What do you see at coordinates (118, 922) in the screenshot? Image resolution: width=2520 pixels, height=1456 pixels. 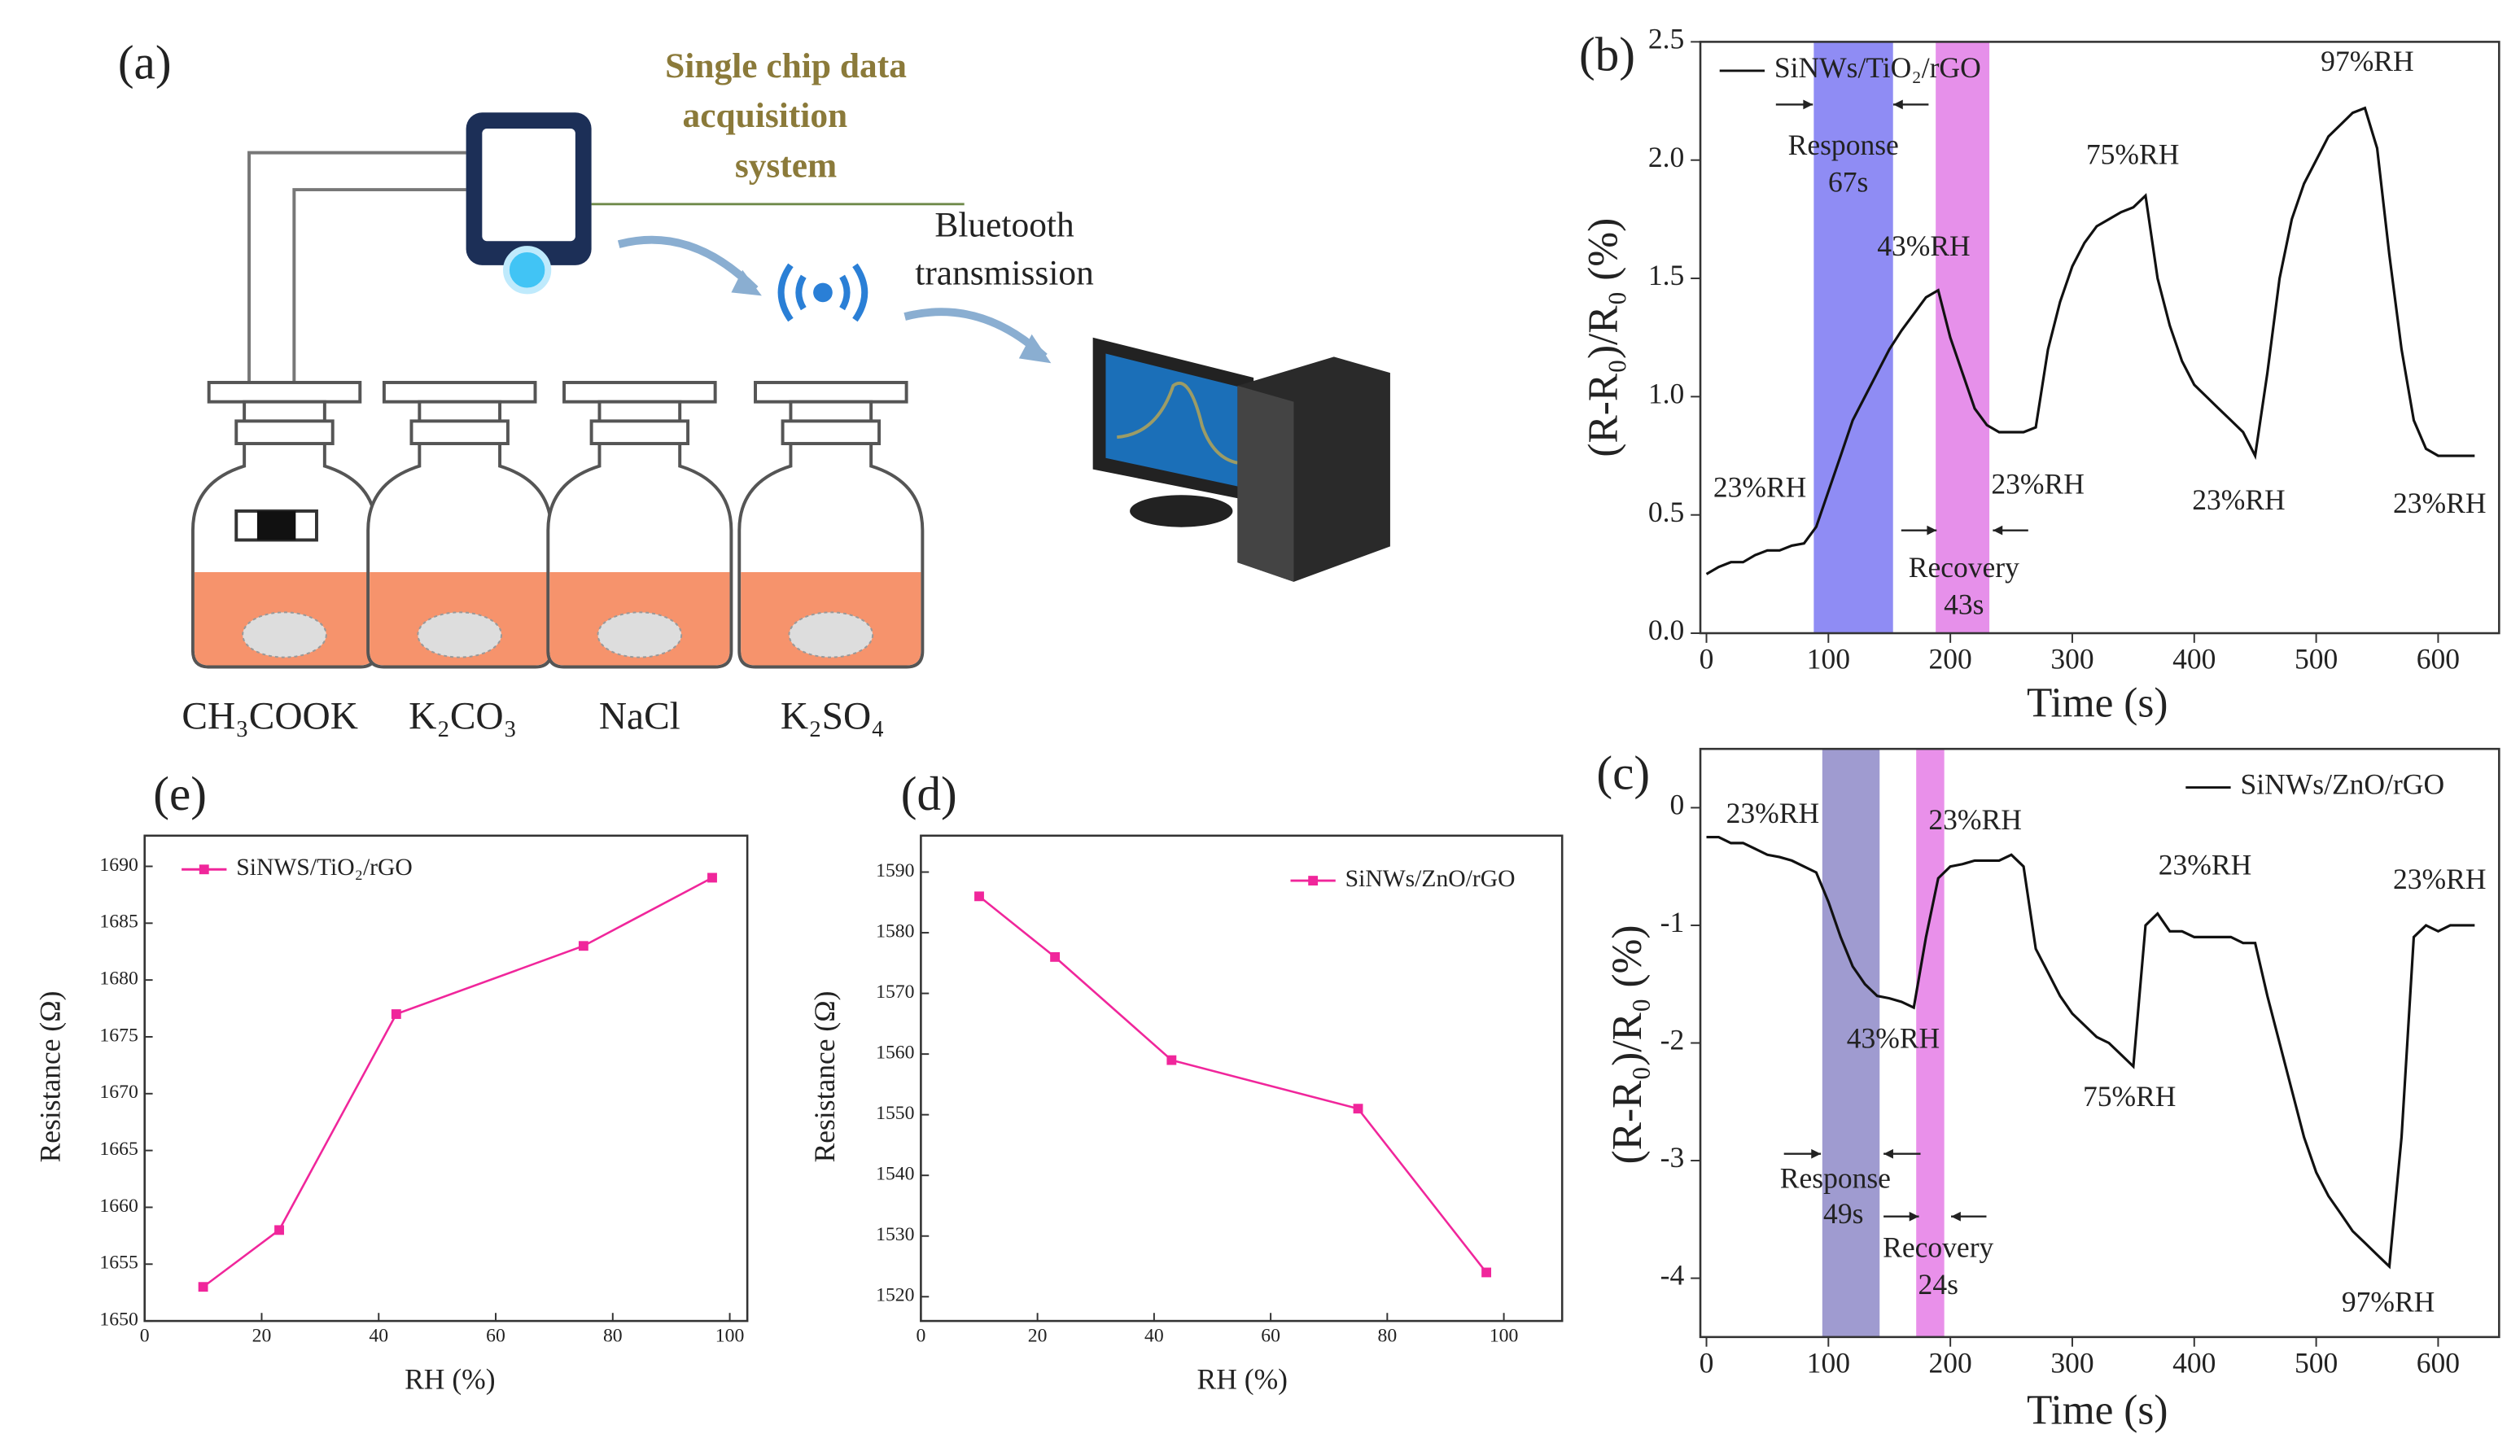 I see `y-tick-label: 1685` at bounding box center [118, 922].